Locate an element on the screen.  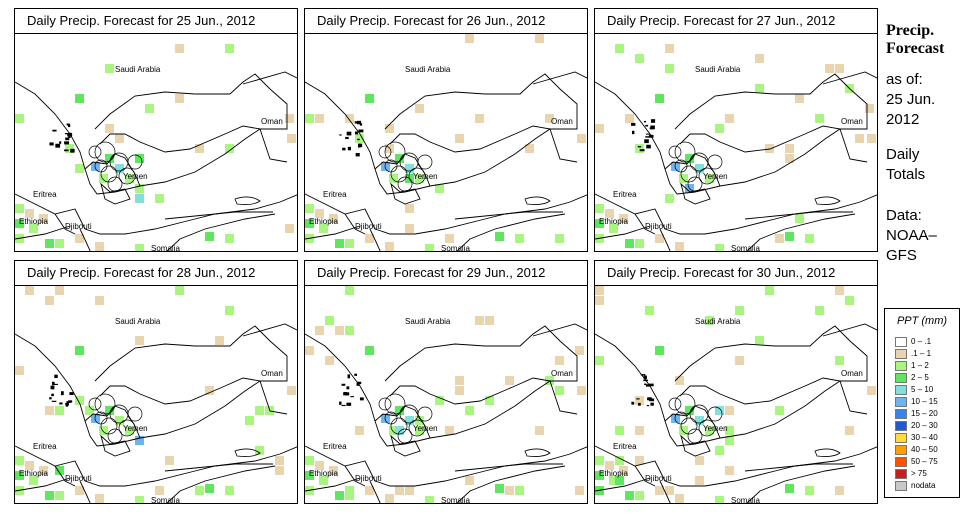
panel-title: Daily Precip. Forecast for 26 Jun., 2012 is located at coordinates (446, 21).